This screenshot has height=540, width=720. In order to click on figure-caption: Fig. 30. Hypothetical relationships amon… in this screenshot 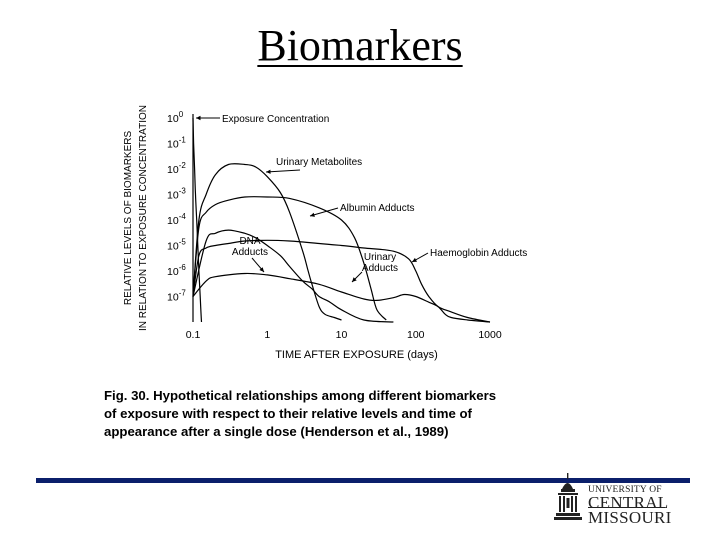, I will do `click(339, 414)`.